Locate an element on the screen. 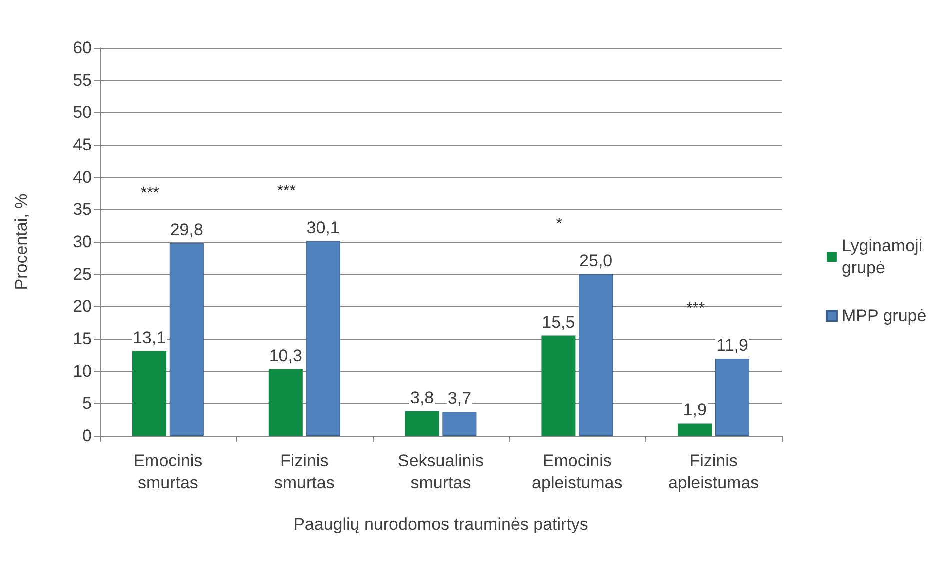 The image size is (942, 562). y-tick-label: 25 is located at coordinates (82, 274).